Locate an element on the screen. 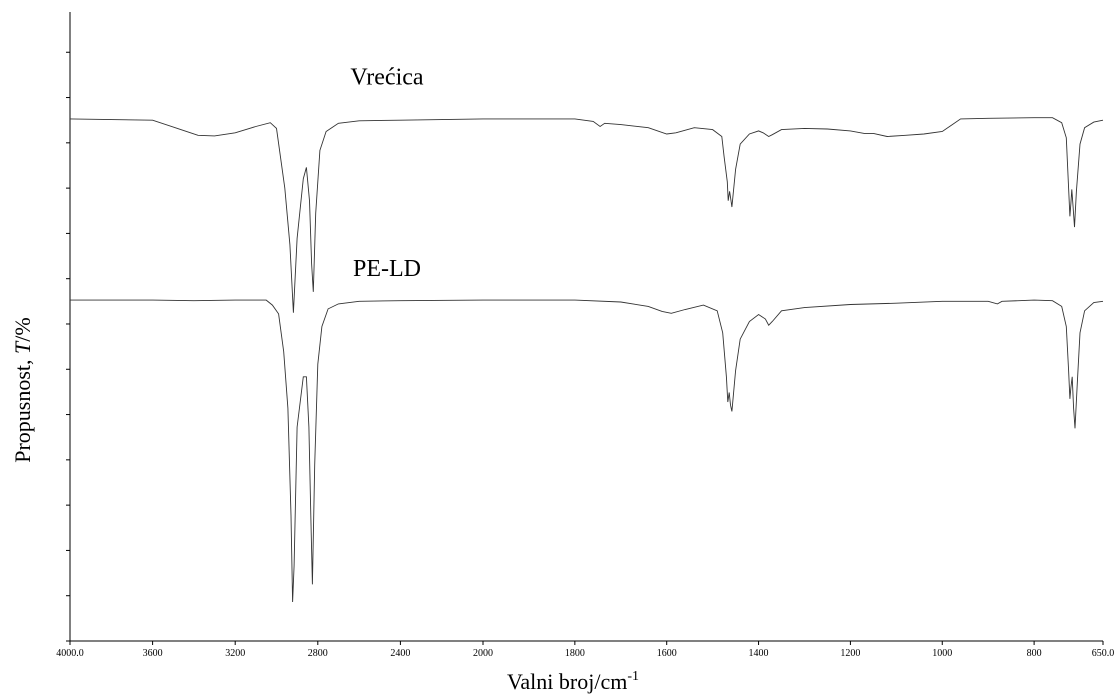 The height and width of the screenshot is (699, 1116). x-axis-title: Valni broj/cm-1 is located at coordinates (573, 681).